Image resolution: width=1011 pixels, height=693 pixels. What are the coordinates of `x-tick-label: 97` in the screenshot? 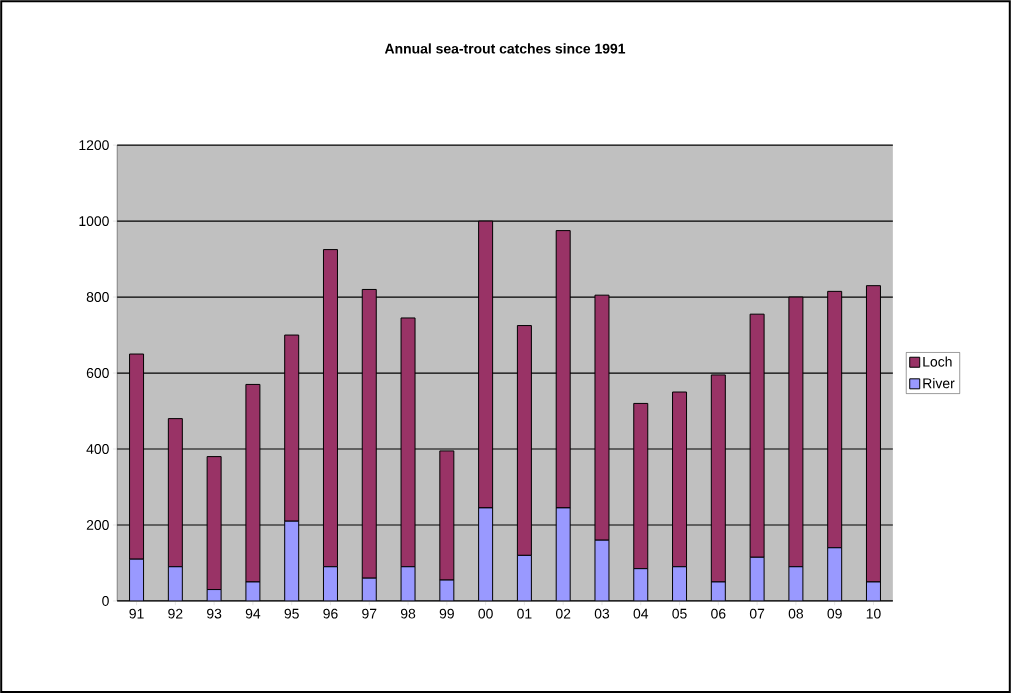 It's located at (369, 613).